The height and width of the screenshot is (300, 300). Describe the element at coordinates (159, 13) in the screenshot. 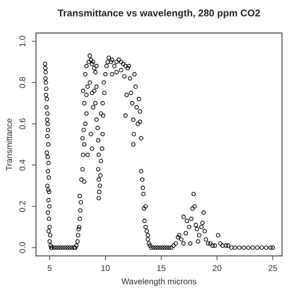

I see `chart-title: Transmittance vs wavelength, 280 ppm CO2` at that location.